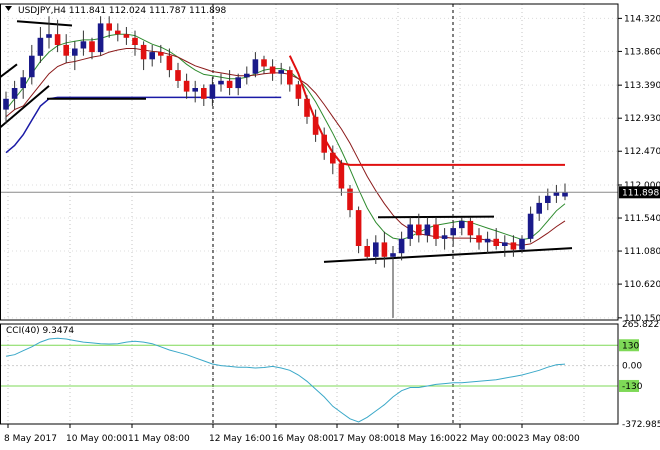 This screenshot has width=660, height=450. I want to click on time-tick-label: 17 May 08:00, so click(364, 439).